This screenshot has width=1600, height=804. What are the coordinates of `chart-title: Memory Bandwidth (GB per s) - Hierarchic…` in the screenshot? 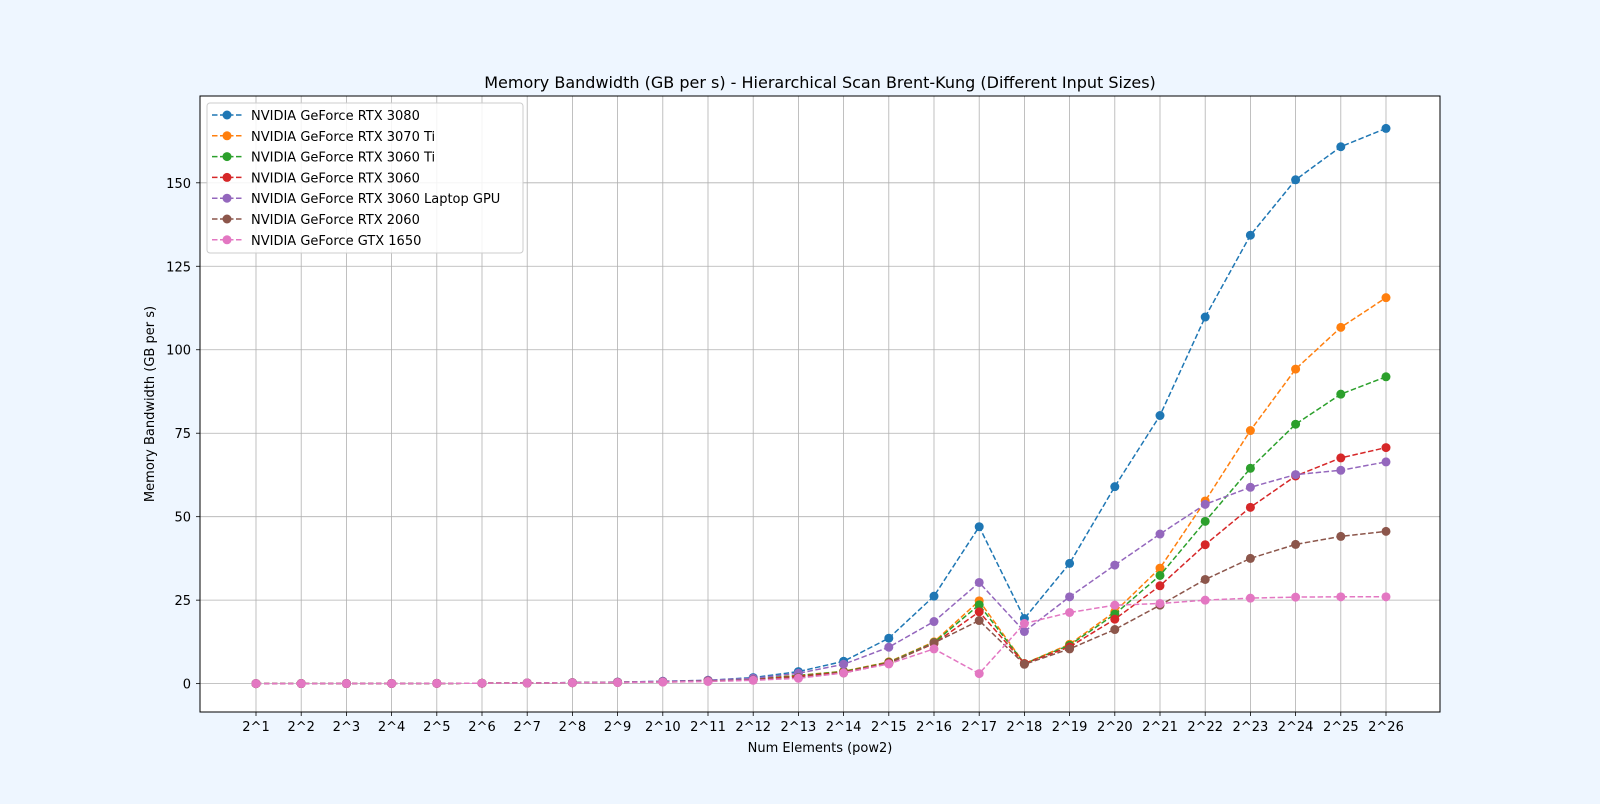 It's located at (820, 82).